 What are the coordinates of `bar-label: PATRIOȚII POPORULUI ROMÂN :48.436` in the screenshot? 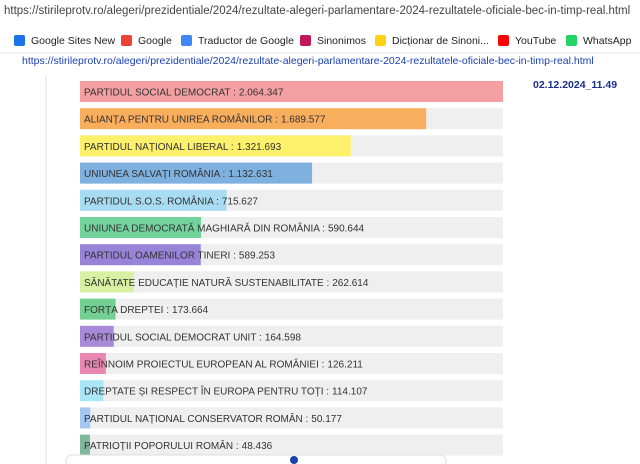 It's located at (178, 445).